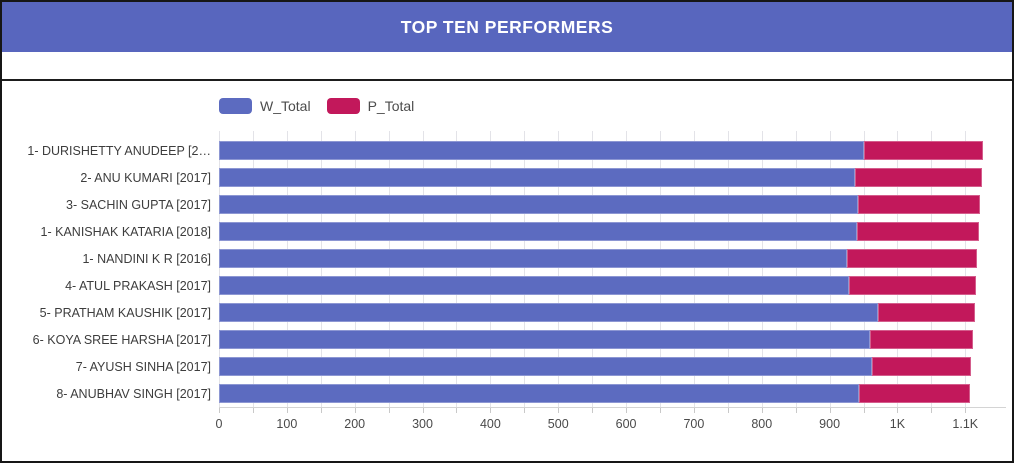  Describe the element at coordinates (125, 231) in the screenshot. I see `y-axis-label: 1- KANISHAK KATARIA [2018]` at that location.